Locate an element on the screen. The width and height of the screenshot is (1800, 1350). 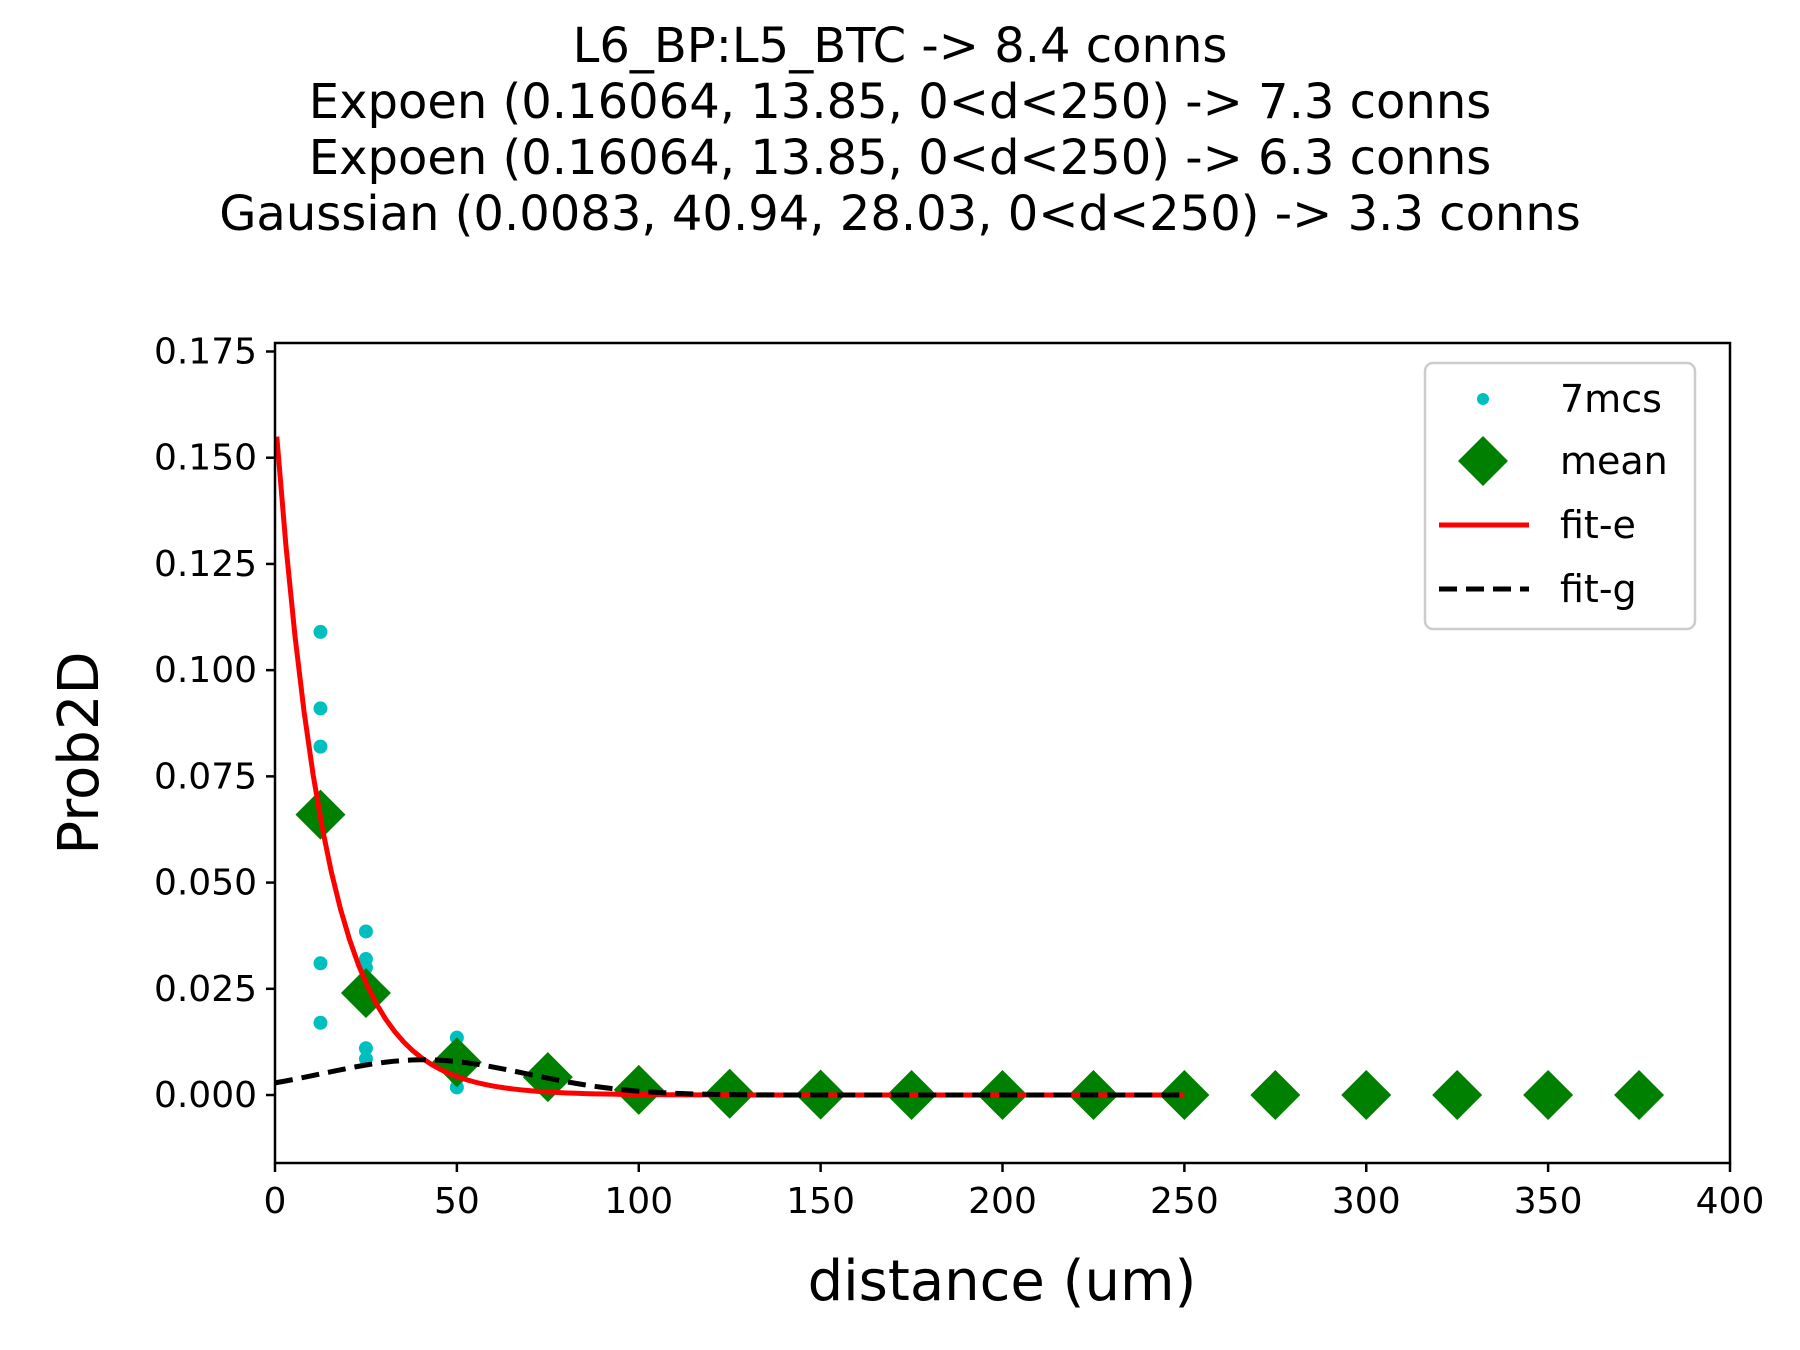
y-tick-label: 0.100 is located at coordinates (205, 670).